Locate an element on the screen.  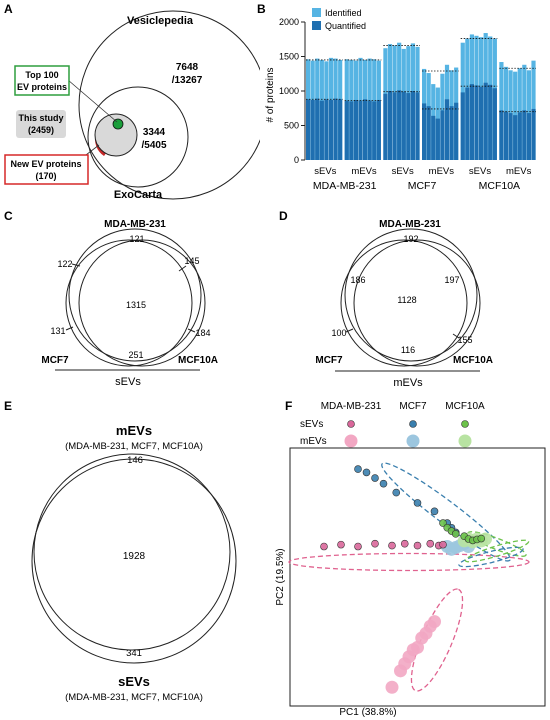
bar-y-tick-label: 1000 is located at coordinates (289, 91).